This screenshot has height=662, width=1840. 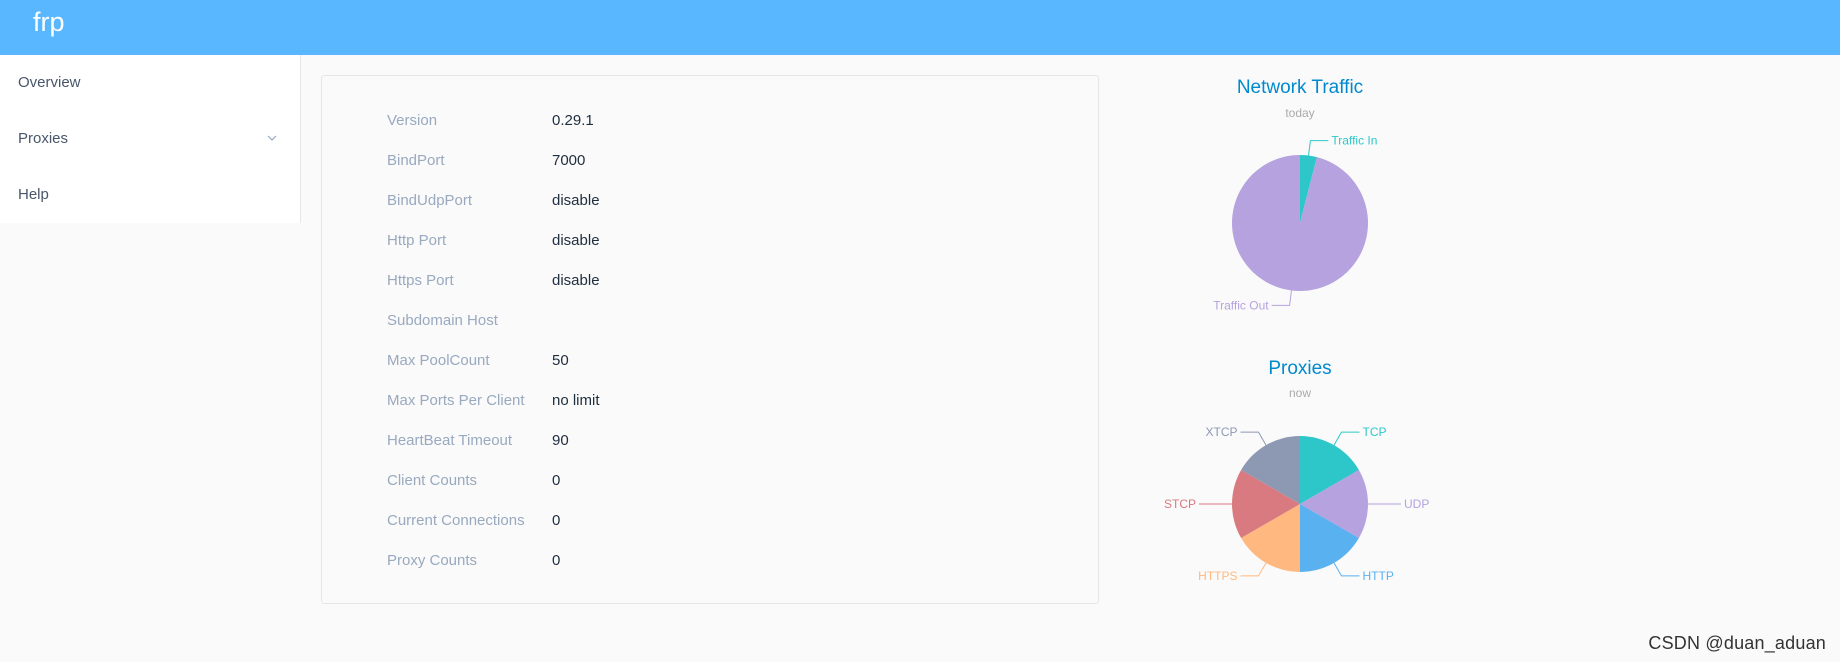 What do you see at coordinates (1308, 189) in the screenshot?
I see `pie-slice-traffic-in` at bounding box center [1308, 189].